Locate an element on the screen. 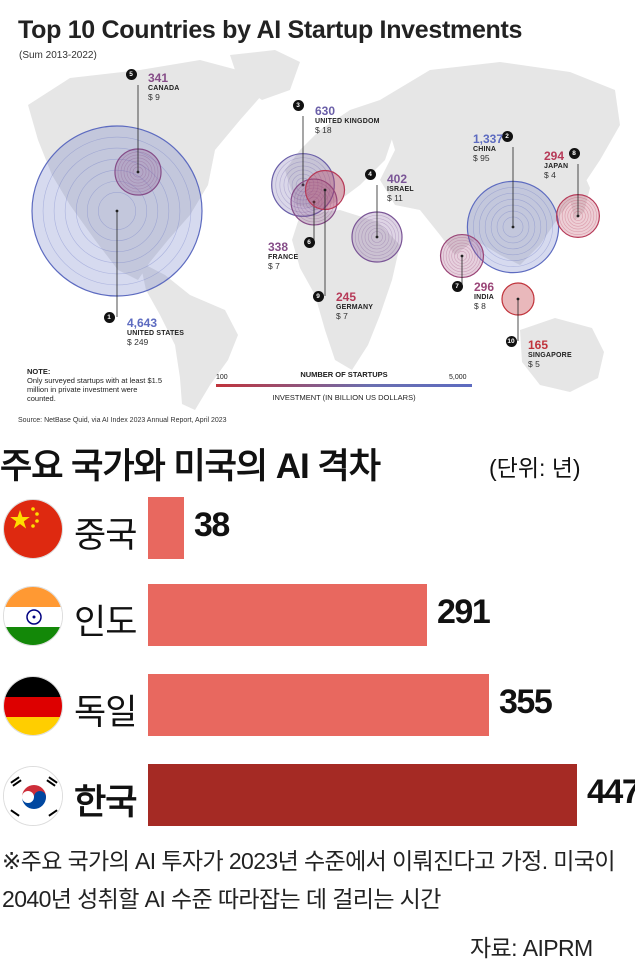  korea-flag-icon is located at coordinates (33, 796).